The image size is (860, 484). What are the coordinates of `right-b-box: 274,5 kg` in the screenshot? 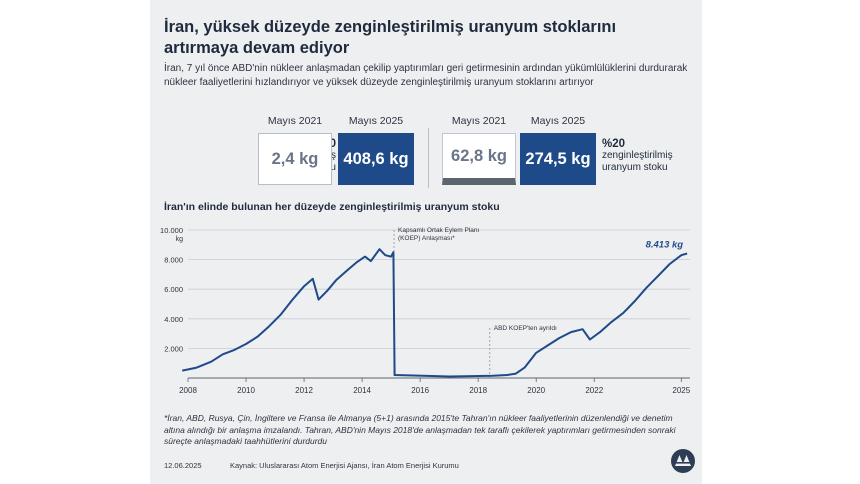 It's located at (558, 159).